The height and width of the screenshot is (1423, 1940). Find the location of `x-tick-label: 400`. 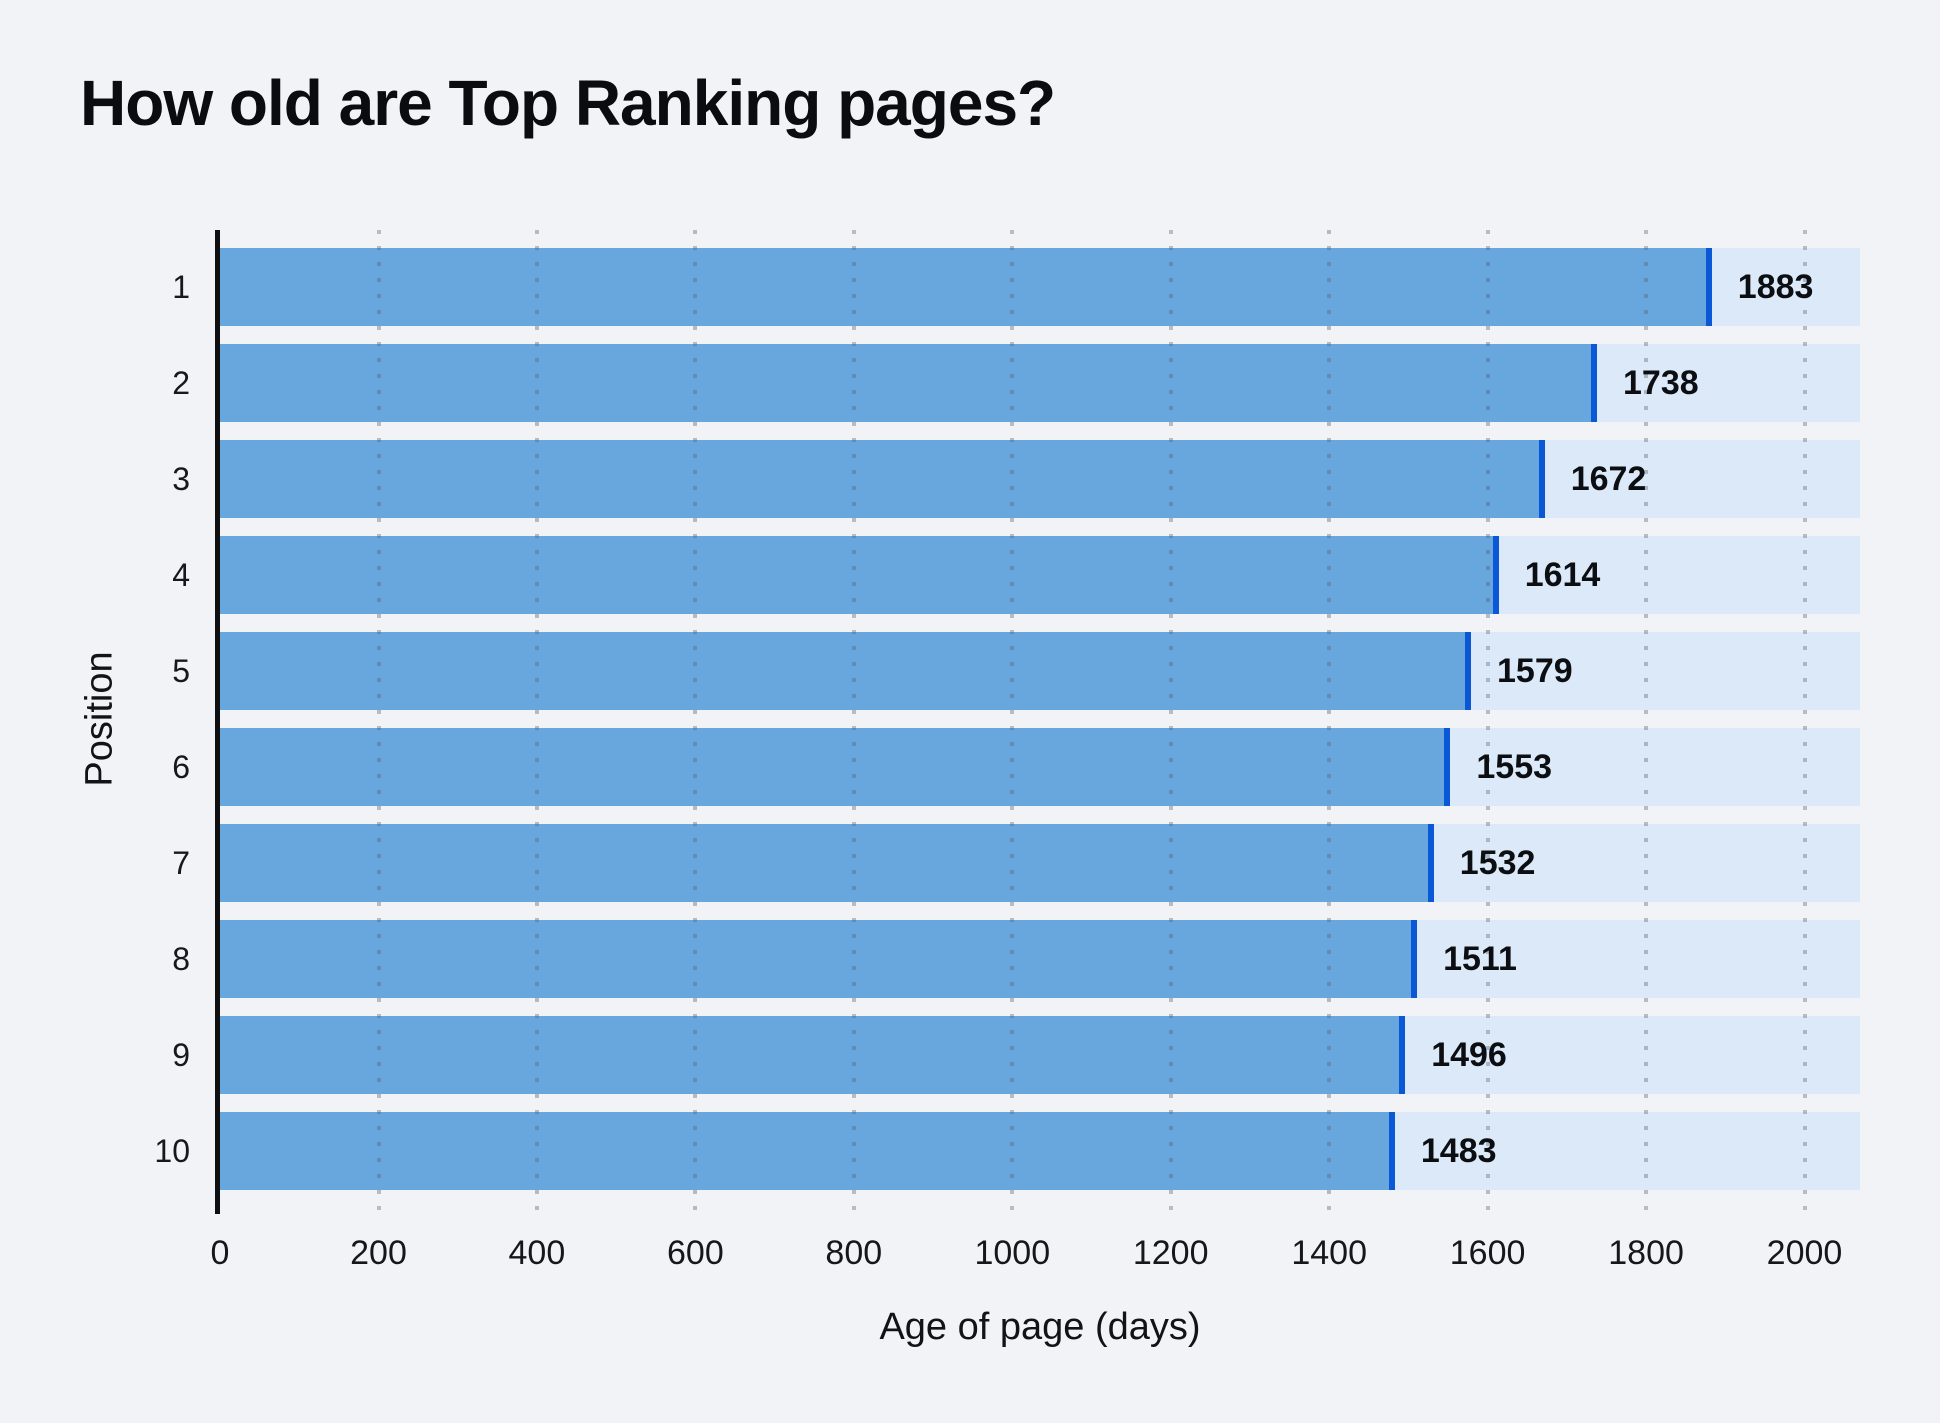

x-tick-label: 400 is located at coordinates (537, 1253).